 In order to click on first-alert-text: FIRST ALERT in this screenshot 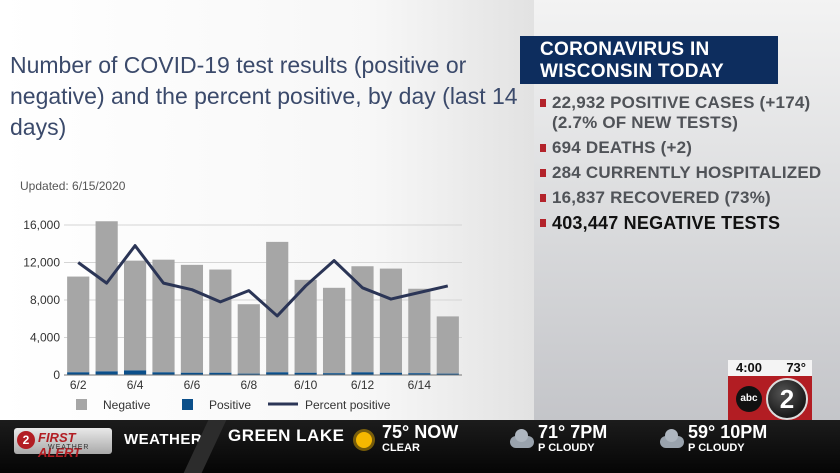, I will do `click(60, 445)`.